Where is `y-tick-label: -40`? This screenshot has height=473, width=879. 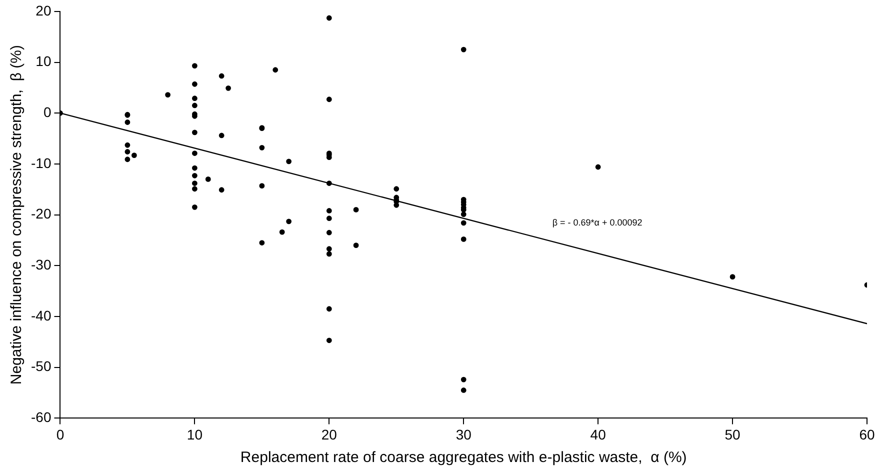
y-tick-label: -40 is located at coordinates (41, 315).